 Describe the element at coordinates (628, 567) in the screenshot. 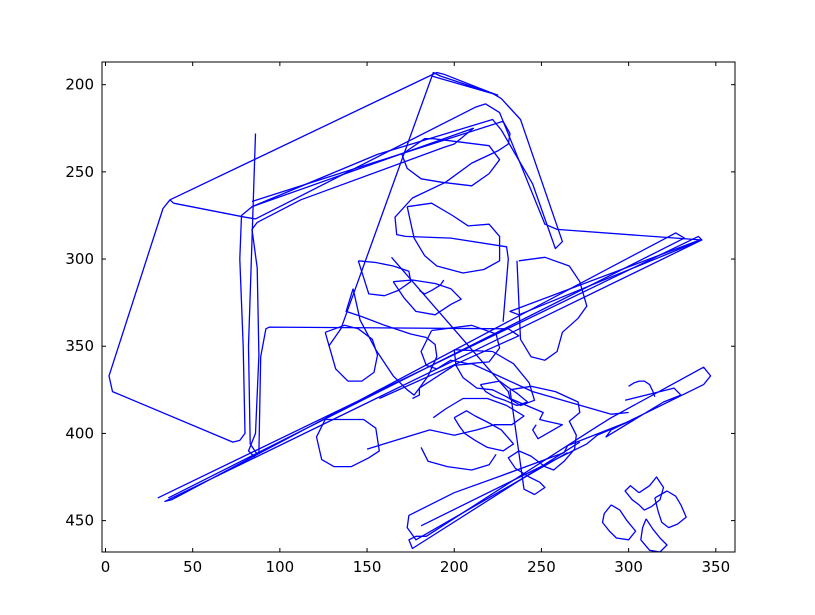

I see `x-tick-label: 300` at that location.